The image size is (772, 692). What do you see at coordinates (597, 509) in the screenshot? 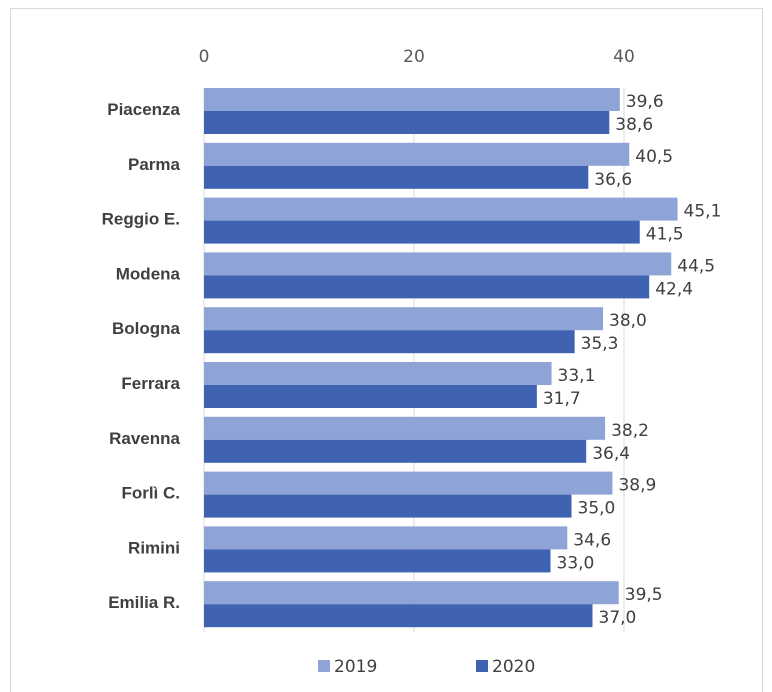
I see `data-label: 35,0` at bounding box center [597, 509].